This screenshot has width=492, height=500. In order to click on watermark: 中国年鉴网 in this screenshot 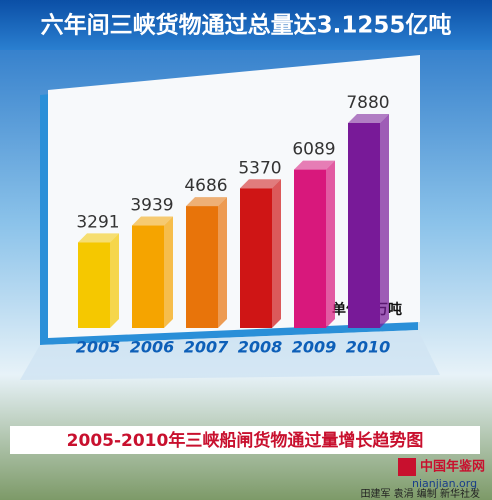, I will do `click(452, 467)`.